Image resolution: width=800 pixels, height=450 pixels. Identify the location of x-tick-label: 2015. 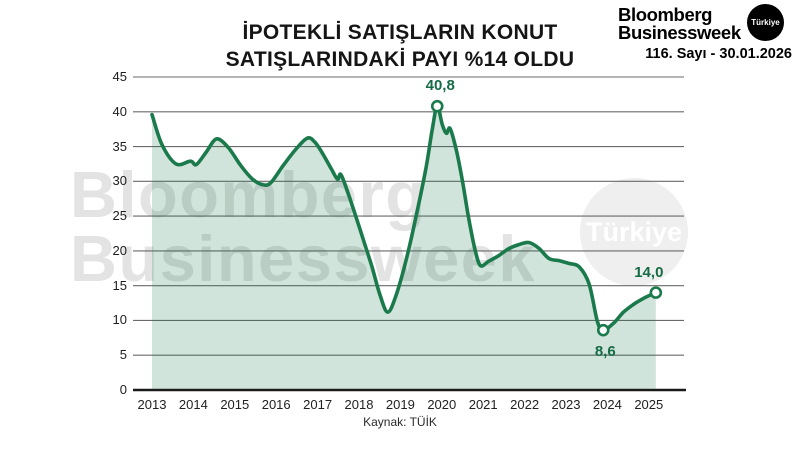
(235, 404).